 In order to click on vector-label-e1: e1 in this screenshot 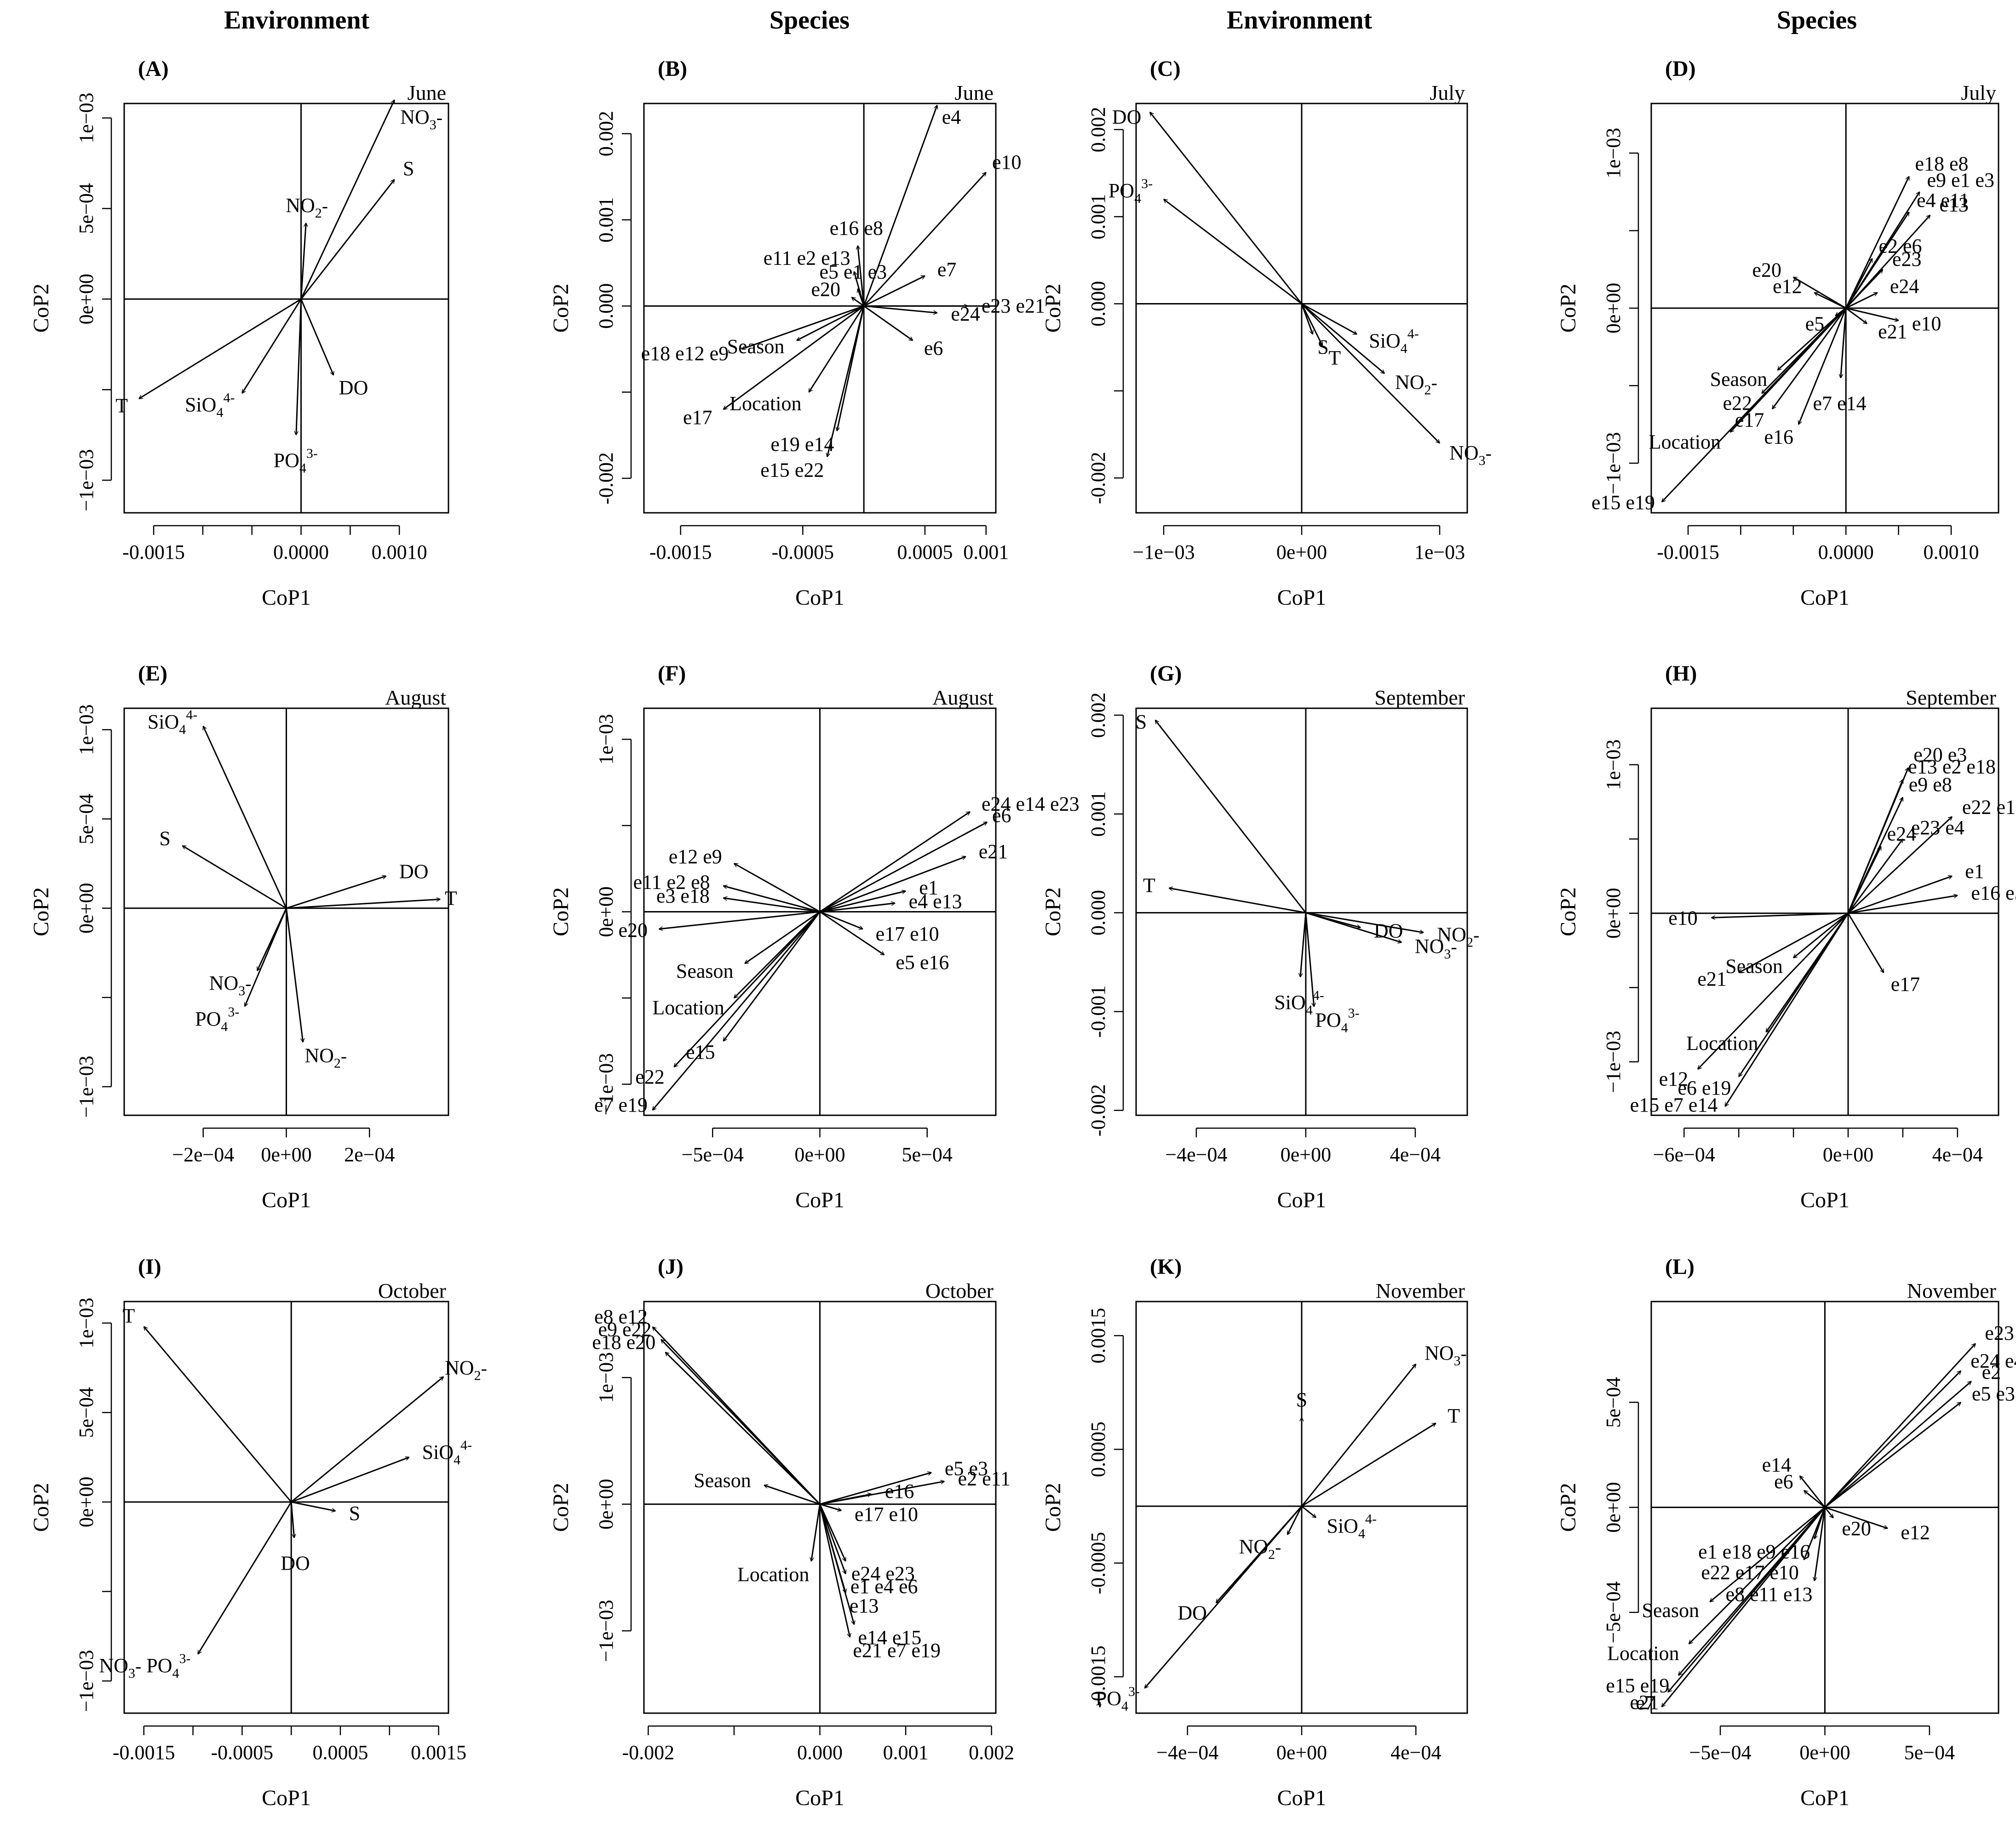, I will do `click(1974, 871)`.